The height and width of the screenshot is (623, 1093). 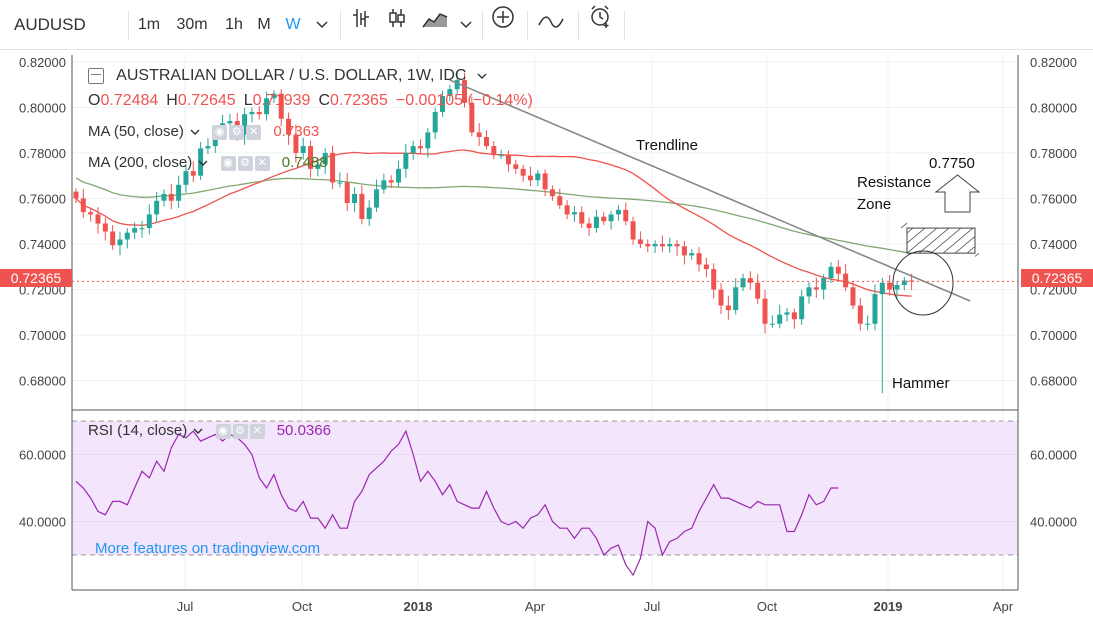 I want to click on alert-clock-icon, so click(x=601, y=24).